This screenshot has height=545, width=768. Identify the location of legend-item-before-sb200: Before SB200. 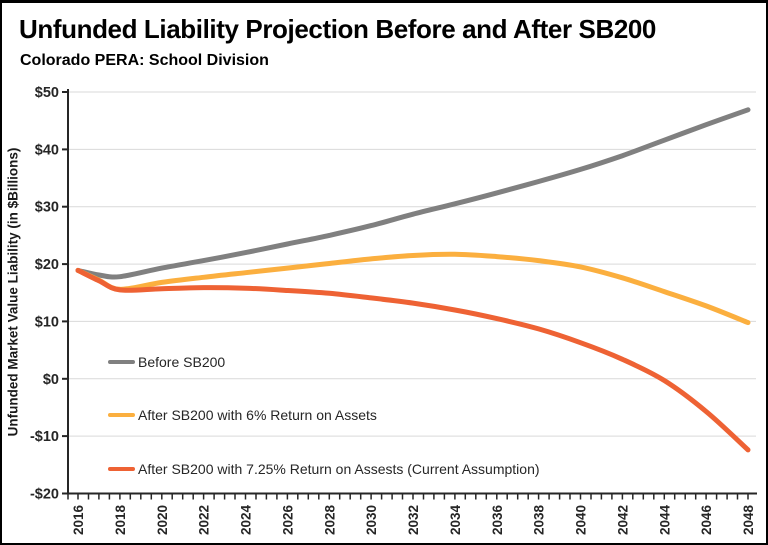
(166, 362).